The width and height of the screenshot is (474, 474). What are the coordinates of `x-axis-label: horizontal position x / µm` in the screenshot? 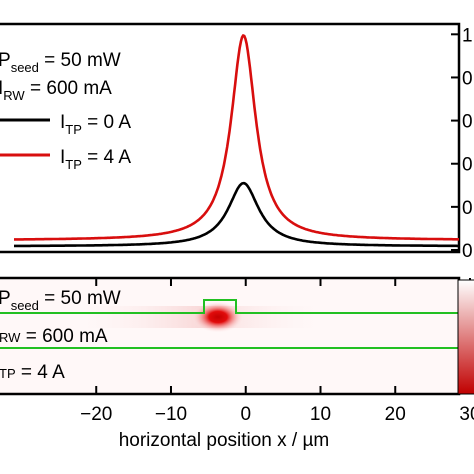 It's located at (224, 440).